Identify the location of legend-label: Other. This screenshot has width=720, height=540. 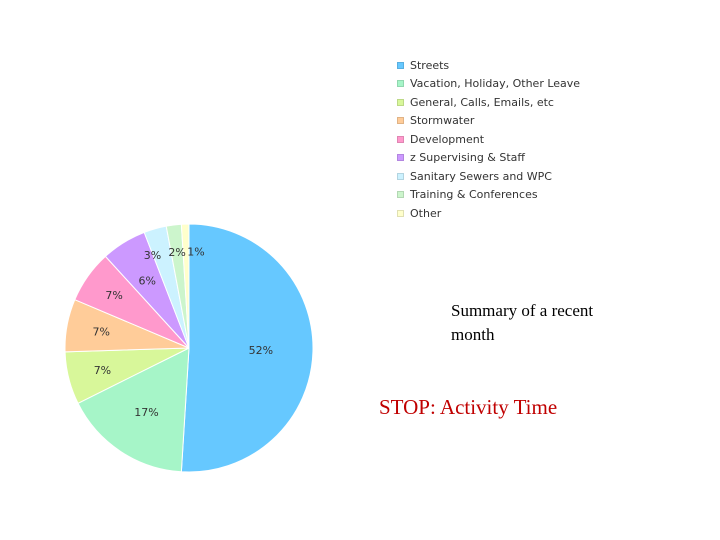
(426, 213).